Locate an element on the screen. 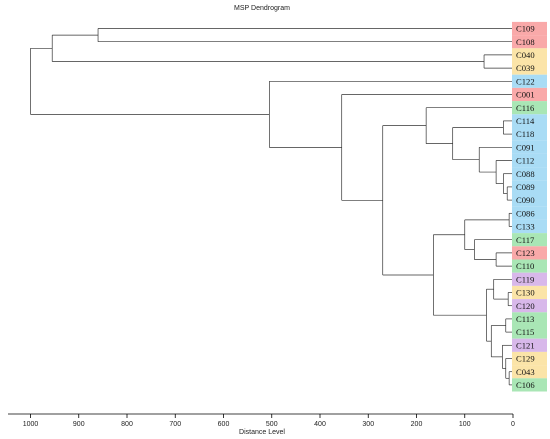 This screenshot has height=439, width=550. x-tick-label-600: 600 is located at coordinates (224, 424).